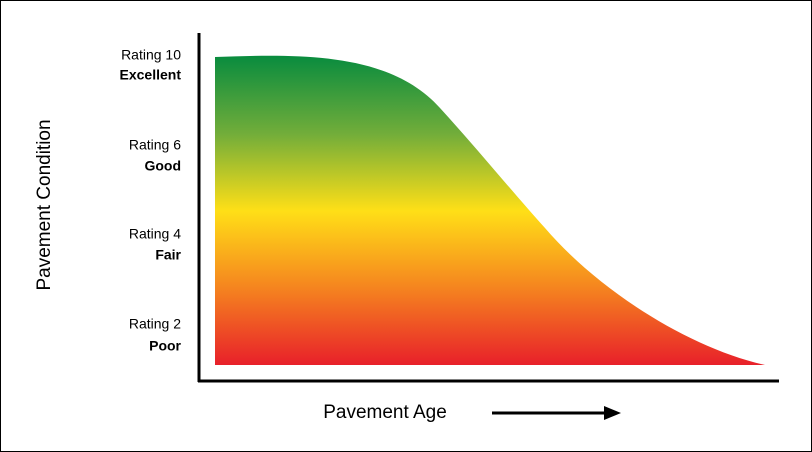 Image resolution: width=812 pixels, height=452 pixels. I want to click on rating-label: Rating 10, so click(151, 55).